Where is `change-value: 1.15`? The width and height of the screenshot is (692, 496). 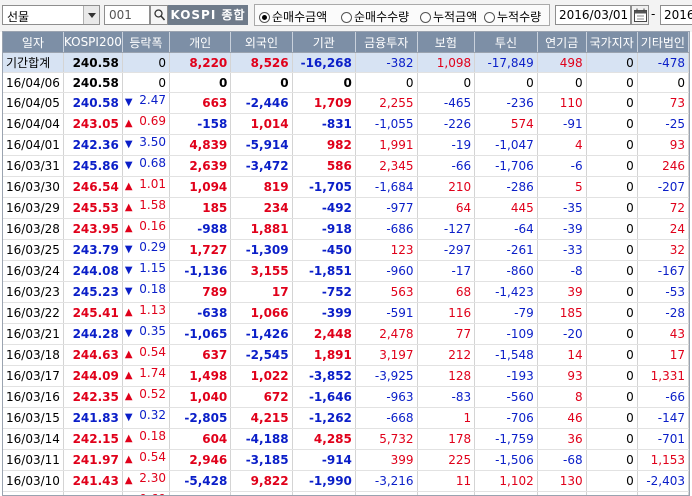
change-value: 1.15 is located at coordinates (152, 268).